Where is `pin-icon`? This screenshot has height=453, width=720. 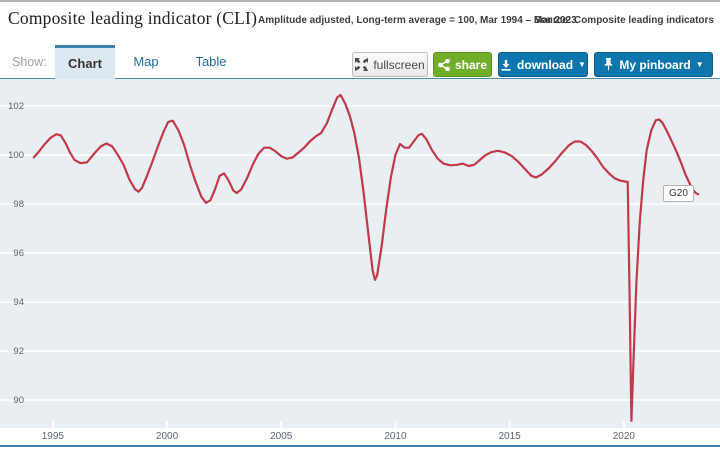
pin-icon is located at coordinates (609, 64).